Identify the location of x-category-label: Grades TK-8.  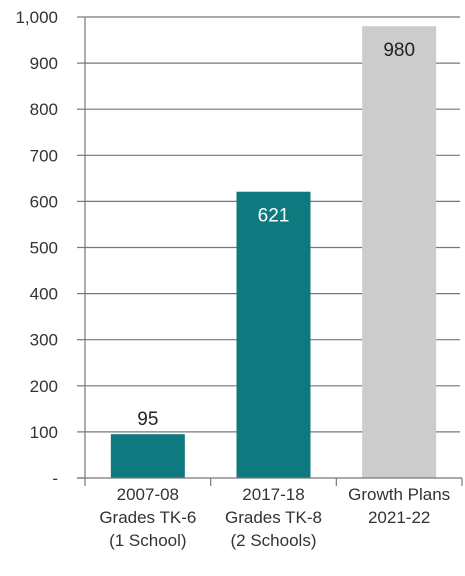
(273, 517).